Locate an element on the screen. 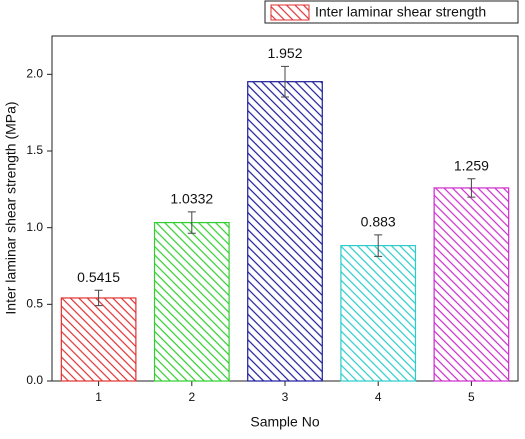  legend-swatch is located at coordinates (290, 12).